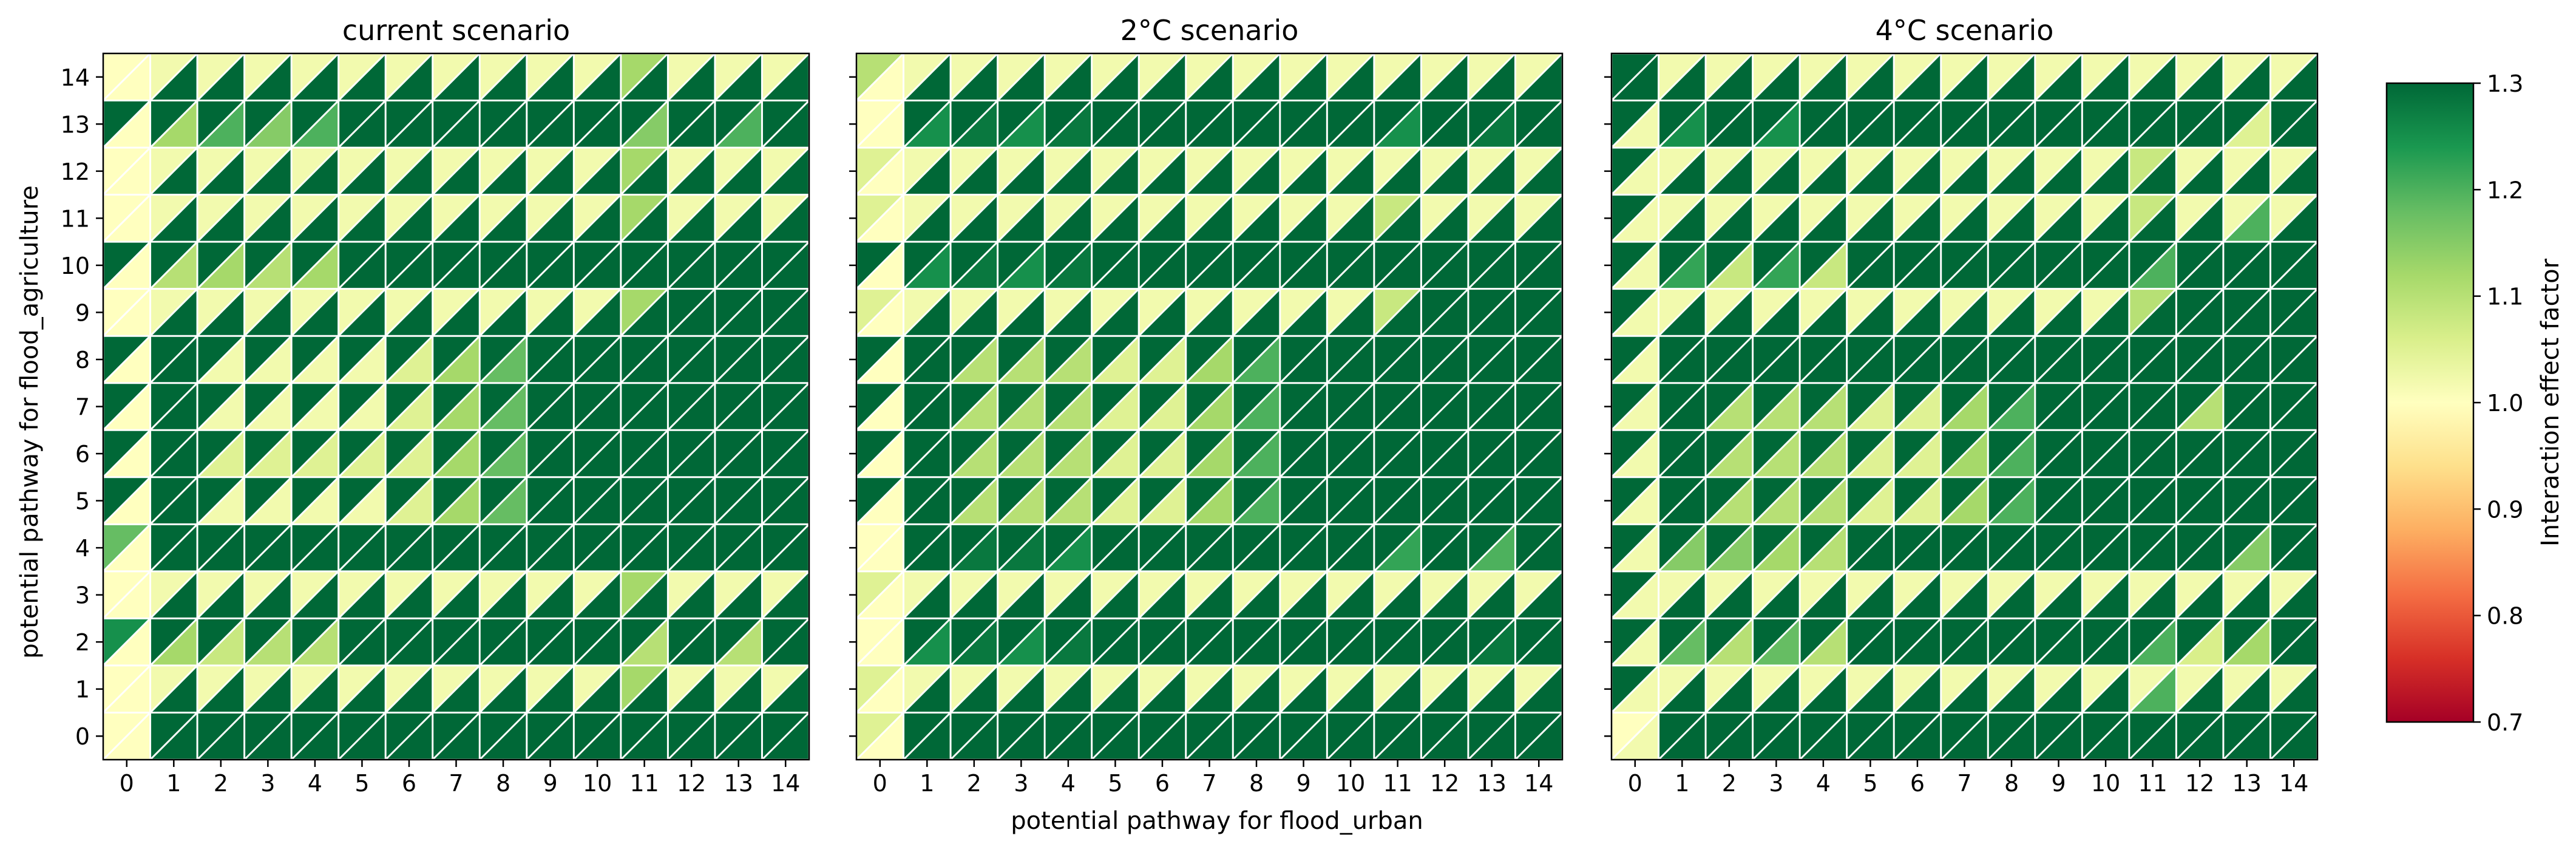 This screenshot has height=855, width=2576. I want to click on x-tick-label: 1, so click(927, 784).